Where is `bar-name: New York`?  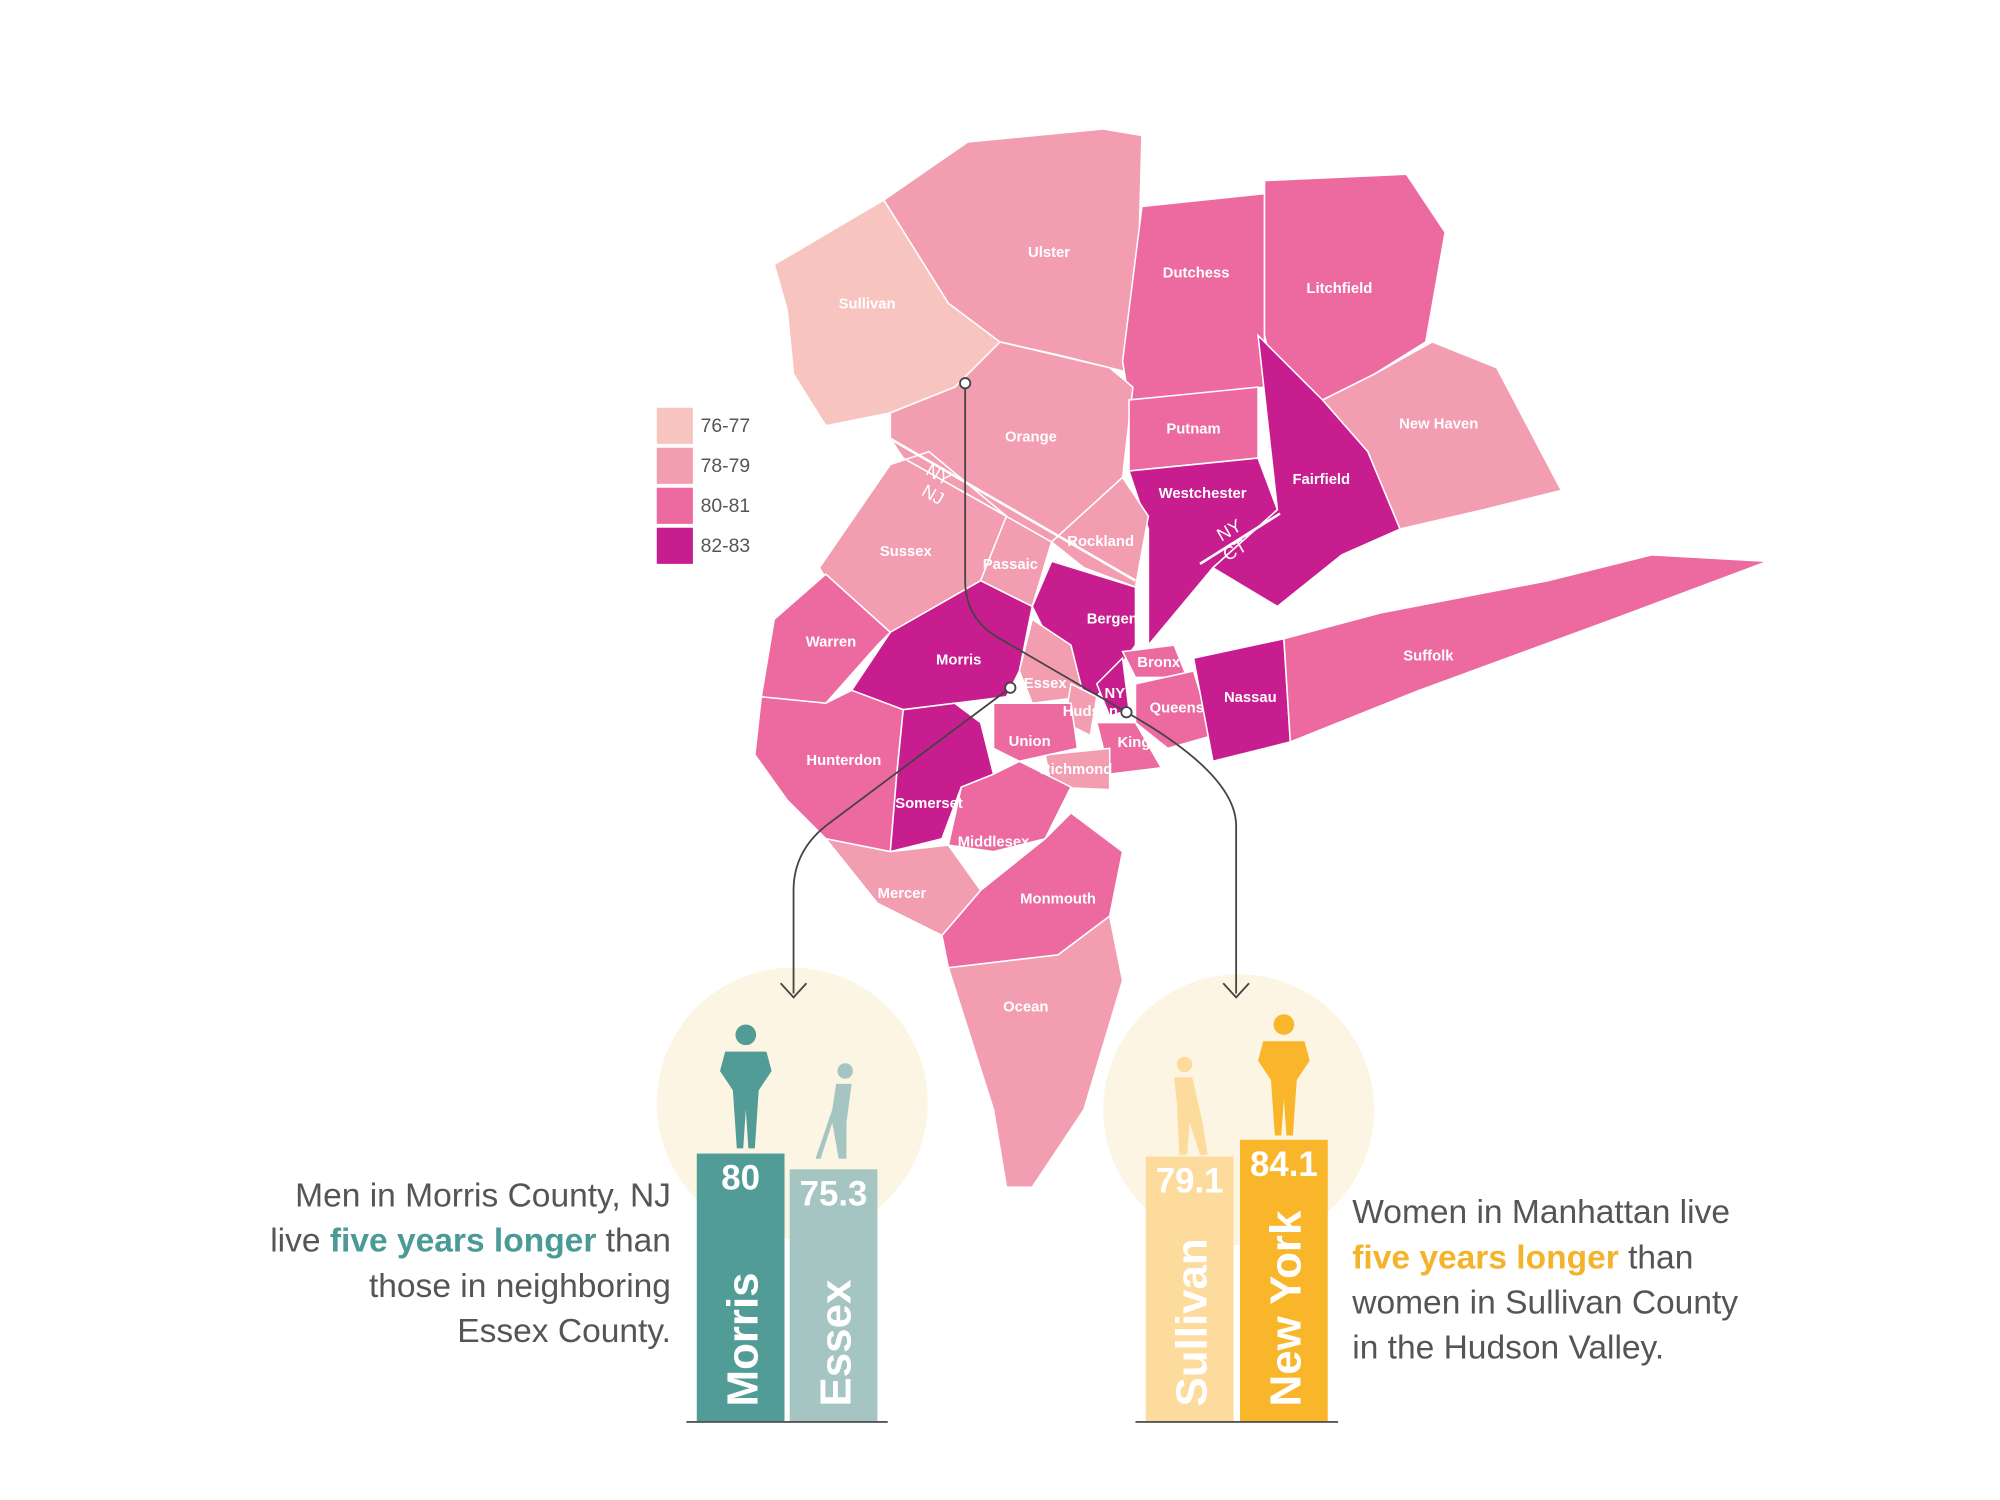
bar-name: New York is located at coordinates (1286, 1308).